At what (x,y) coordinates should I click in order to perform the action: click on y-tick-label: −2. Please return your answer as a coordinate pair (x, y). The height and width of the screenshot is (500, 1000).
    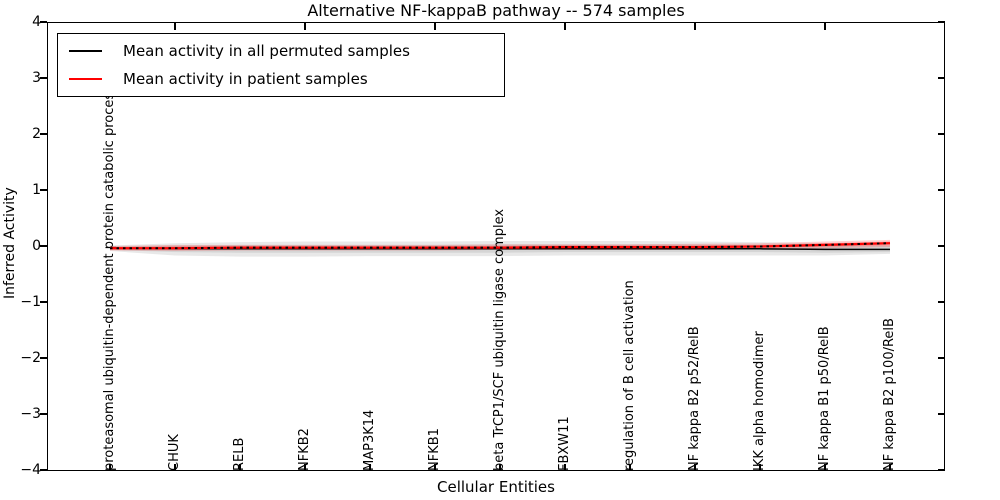
    Looking at the image, I should click on (30, 358).